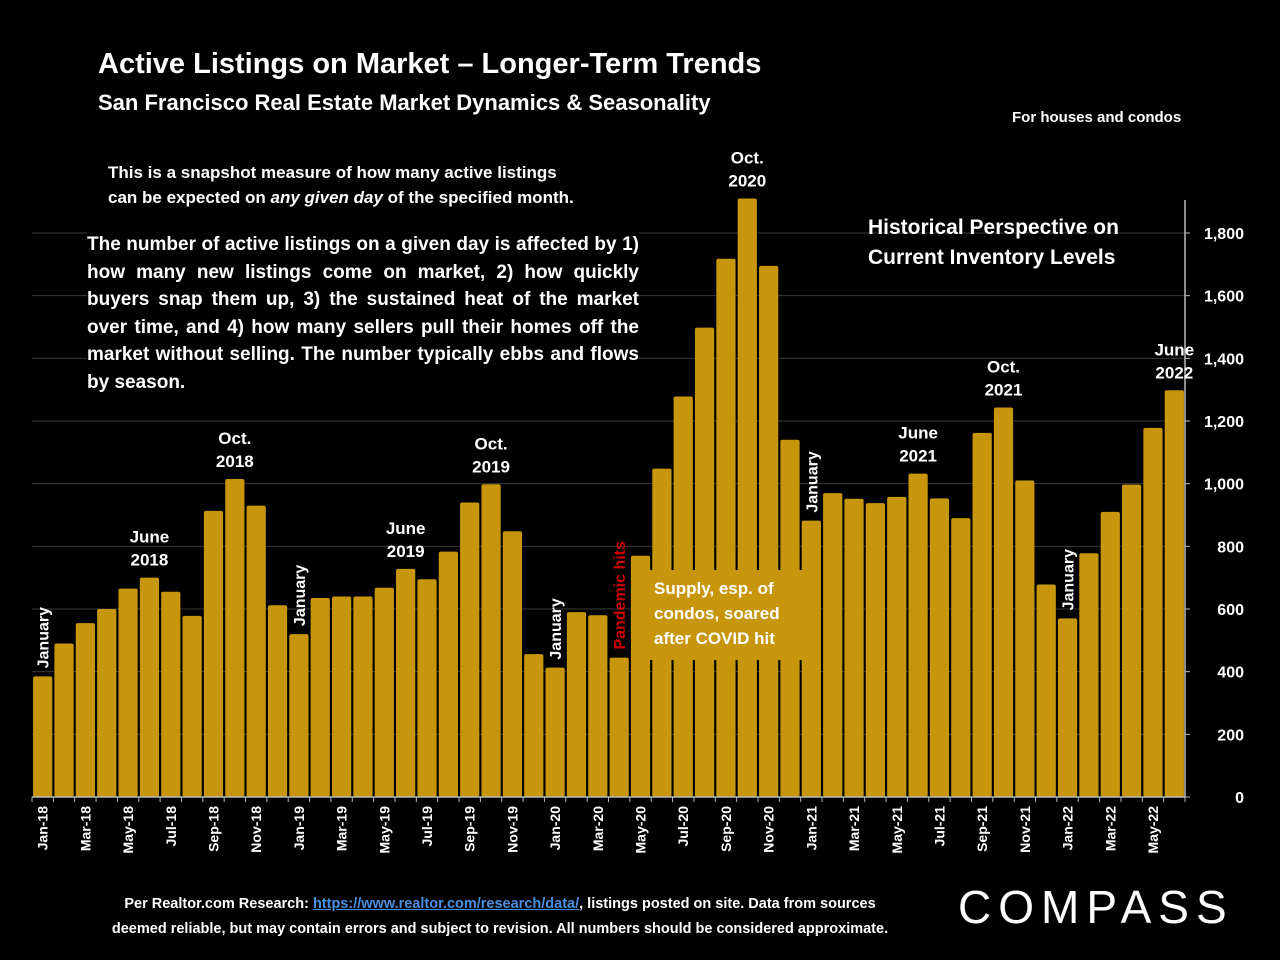  What do you see at coordinates (683, 826) in the screenshot?
I see `x-tick-label: Jul-20` at bounding box center [683, 826].